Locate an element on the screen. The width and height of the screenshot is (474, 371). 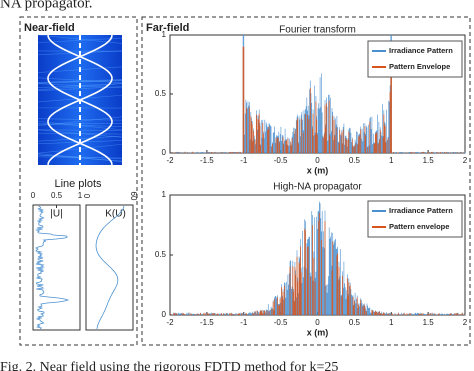
plot-title: High-NA propagator is located at coordinates (317, 187).